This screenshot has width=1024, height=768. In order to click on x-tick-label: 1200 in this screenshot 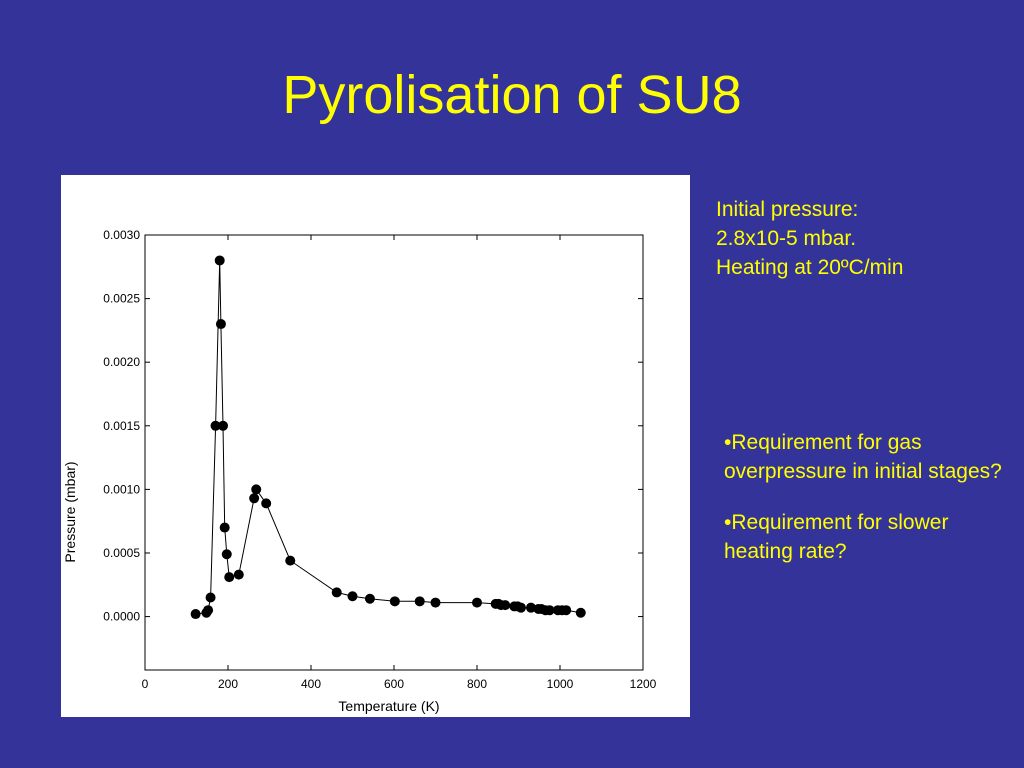, I will do `click(643, 684)`.